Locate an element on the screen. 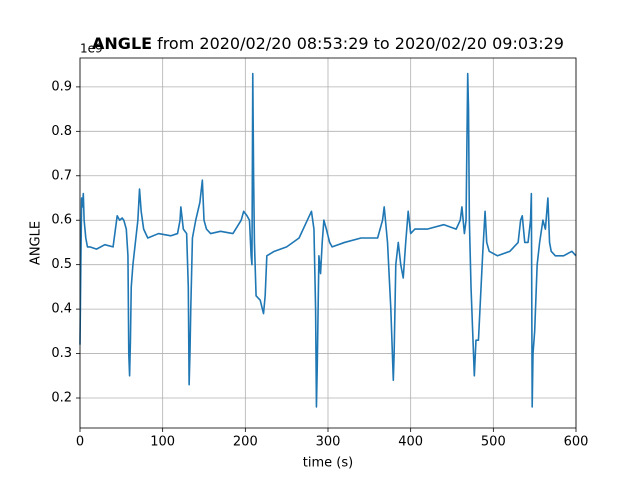 Image resolution: width=640 pixels, height=480 pixels. y-tick-label: 0.8 is located at coordinates (61, 131).